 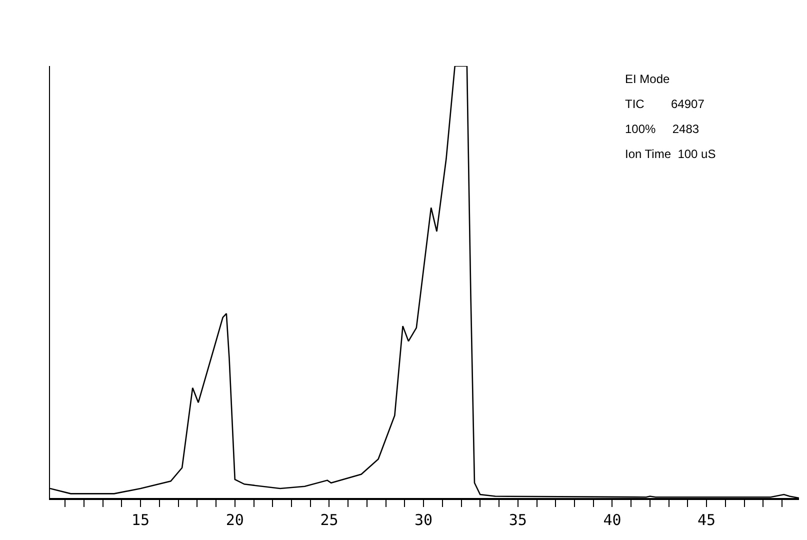 What do you see at coordinates (670, 154) in the screenshot?
I see `annotation: Ion Time 100 uS` at bounding box center [670, 154].